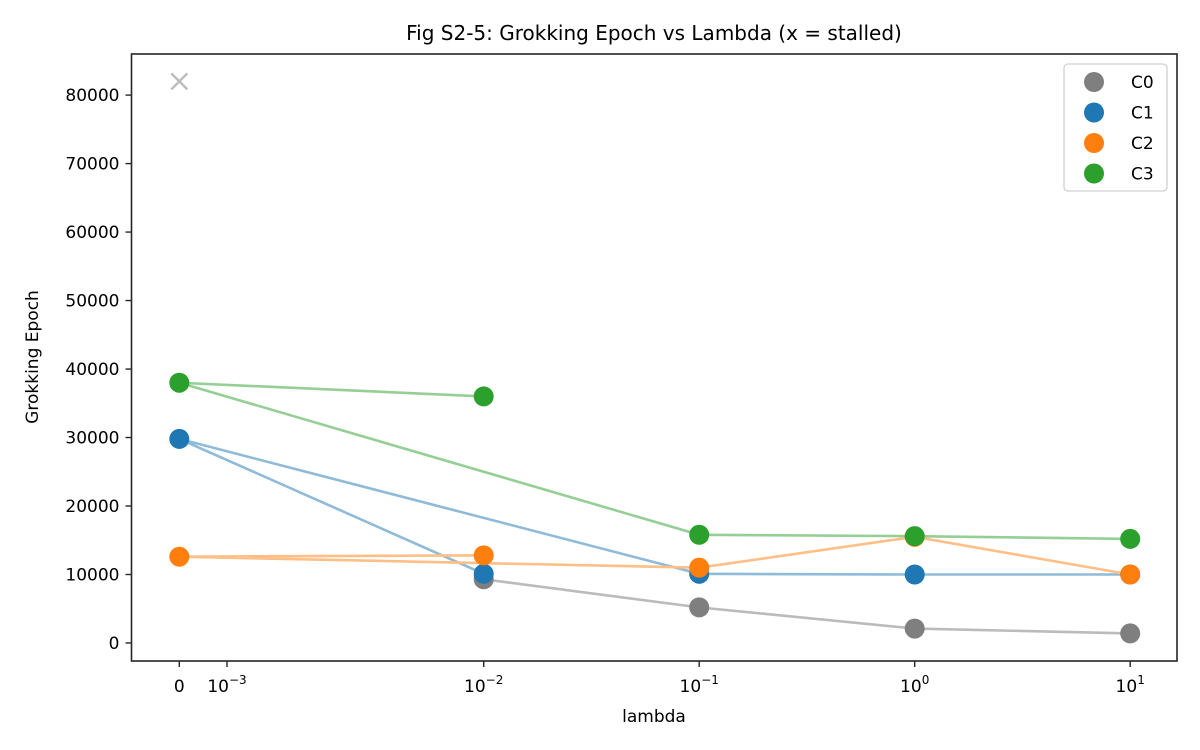 Image resolution: width=1200 pixels, height=750 pixels. Describe the element at coordinates (1119, 174) in the screenshot. I see `legend-item-c3: C3` at that location.